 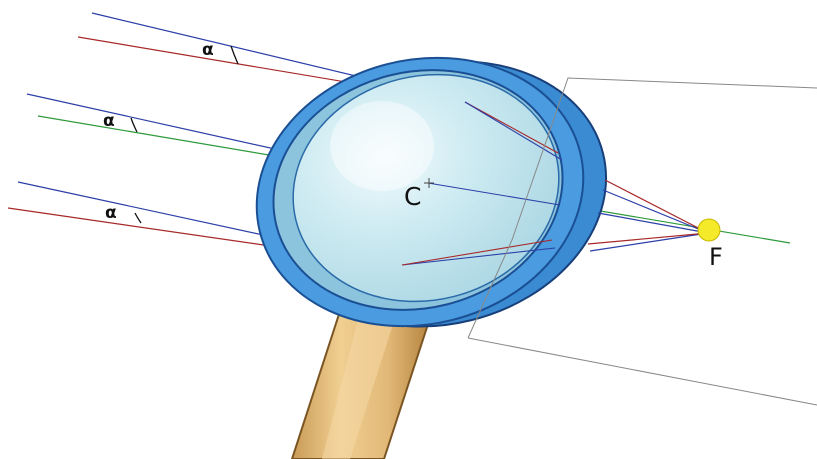 I want to click on refracted-rays, so click(x=482, y=183).